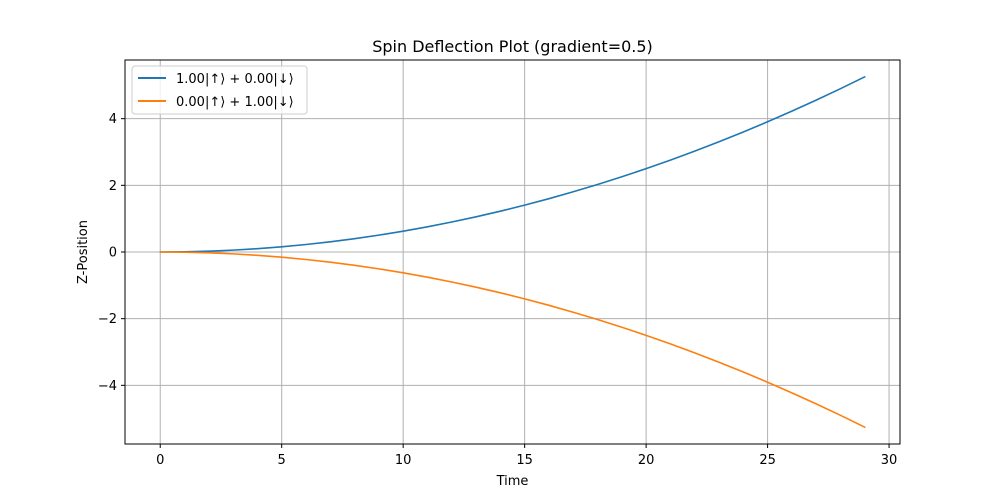 The height and width of the screenshot is (500, 1000). Describe the element at coordinates (113, 119) in the screenshot. I see `y-tick-label: 4` at that location.